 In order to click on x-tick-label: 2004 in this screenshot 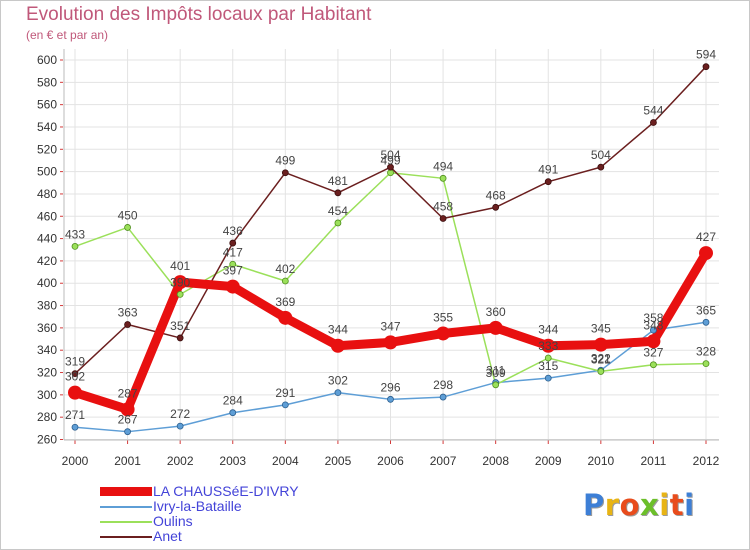, I will do `click(285, 461)`.